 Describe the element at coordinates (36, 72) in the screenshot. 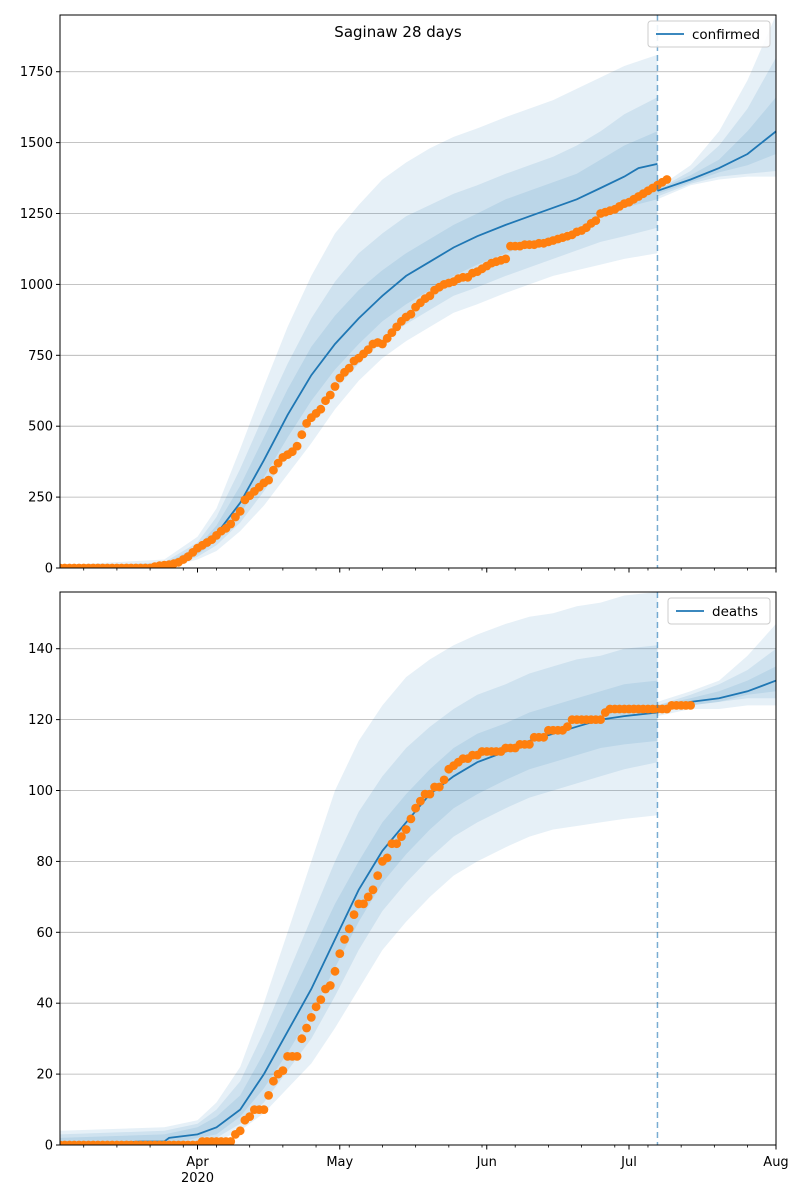

I see `y-tick-label: 1750` at that location.